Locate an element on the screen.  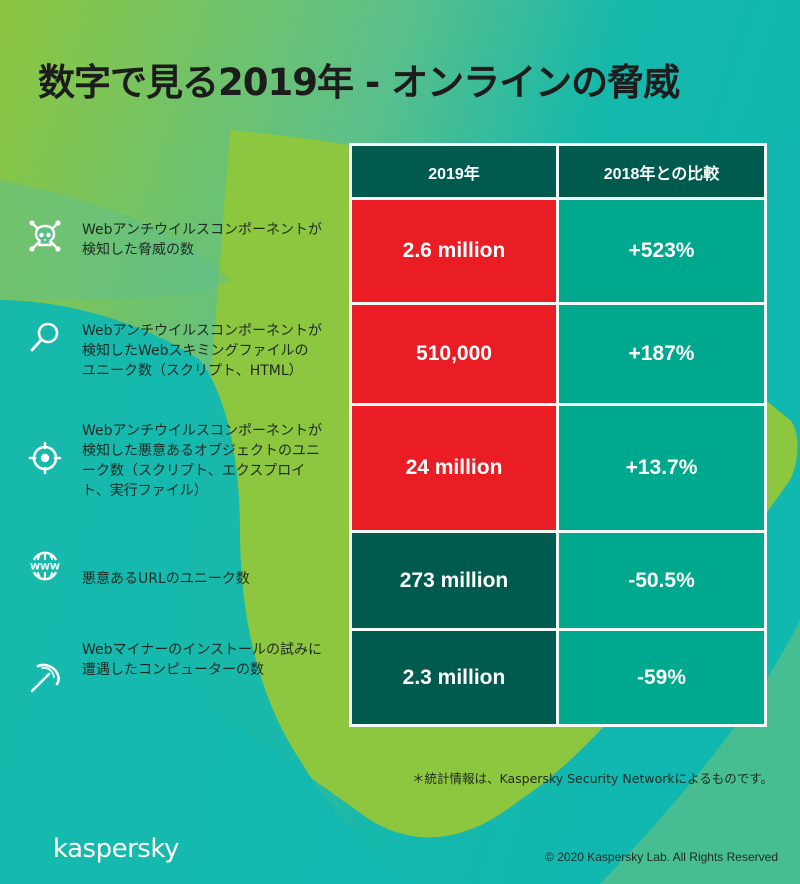
svg-text: WWW is located at coordinates (45, 568).